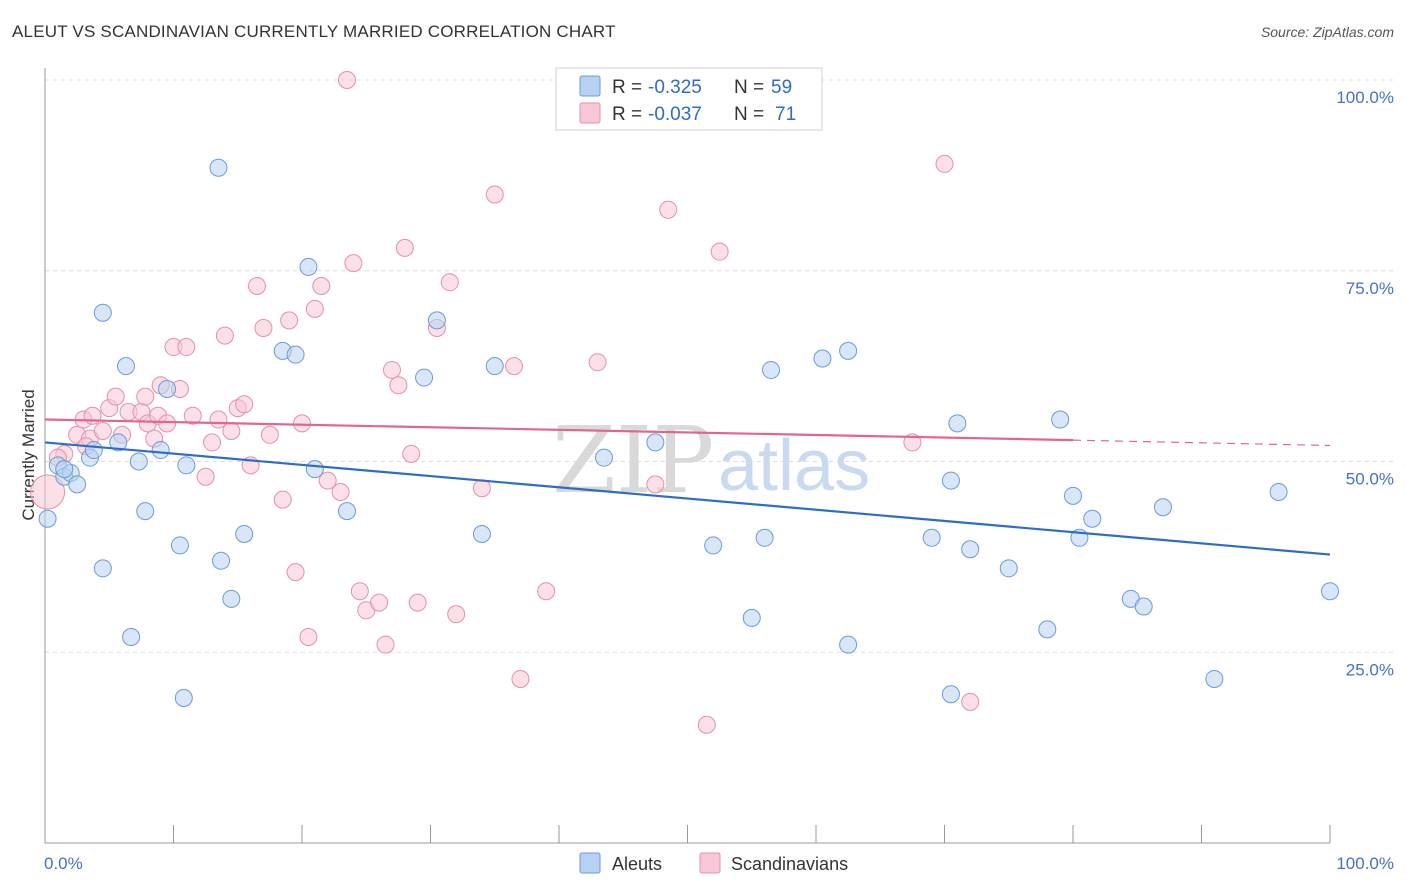 Image resolution: width=1406 pixels, height=892 pixels. I want to click on scandinavians-trendline, so click(559, 430).